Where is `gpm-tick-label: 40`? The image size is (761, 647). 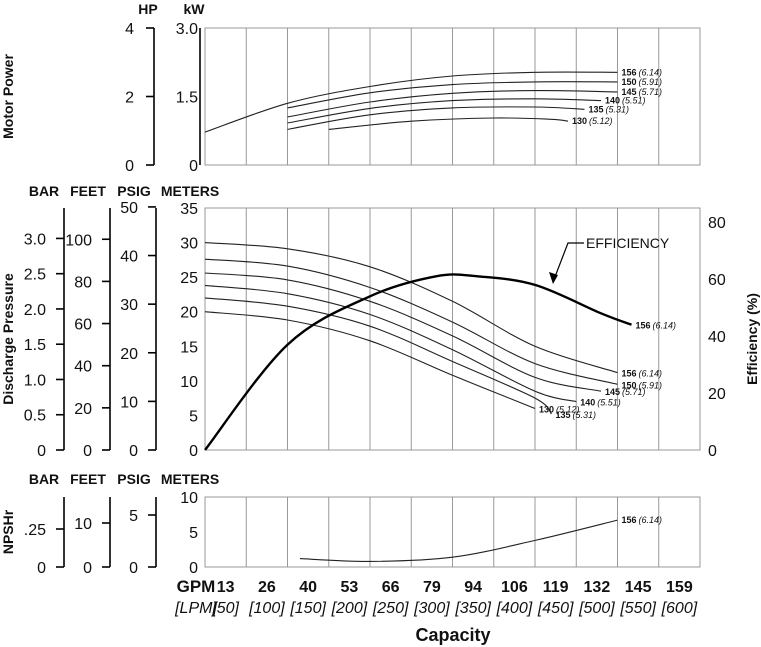 gpm-tick-label: 40 is located at coordinates (308, 587).